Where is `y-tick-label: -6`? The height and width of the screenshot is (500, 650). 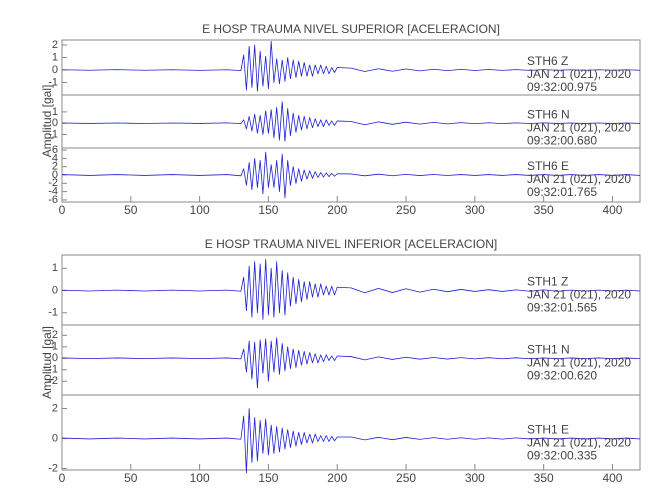 y-tick-label: -6 is located at coordinates (53, 200).